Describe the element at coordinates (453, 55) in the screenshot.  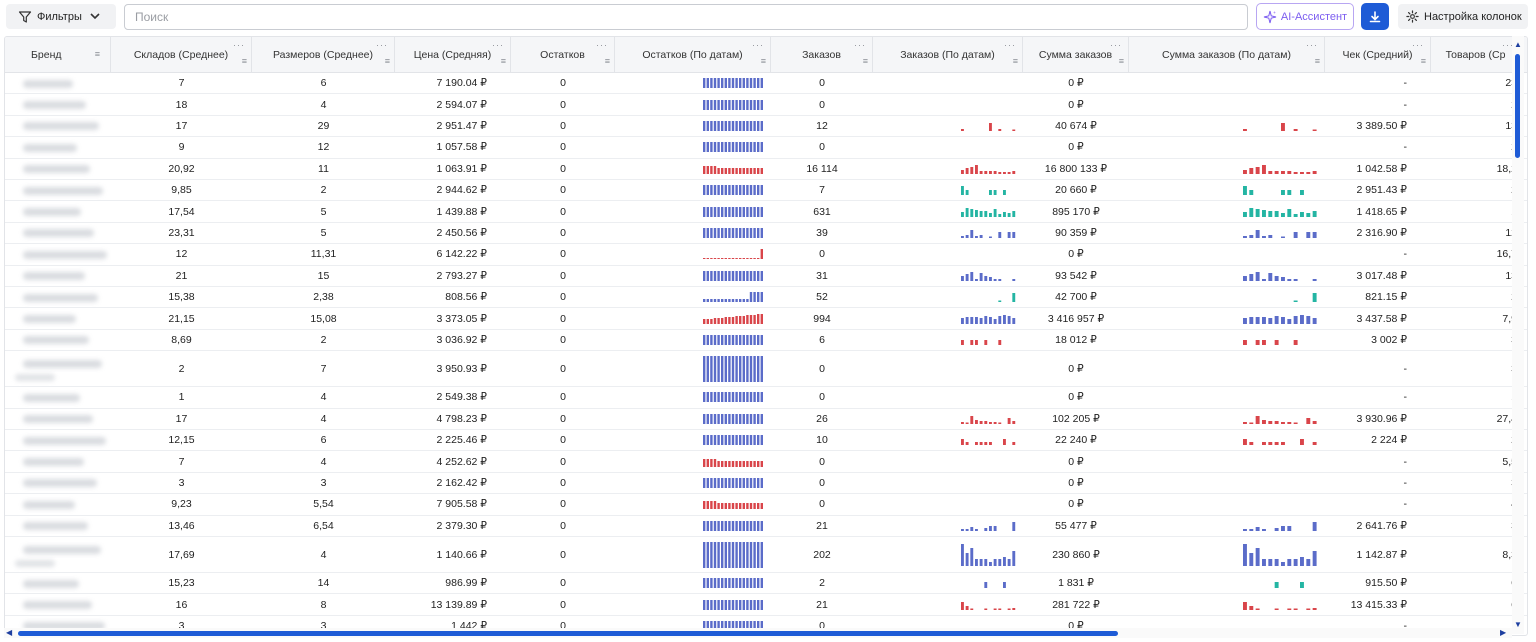
I see `column-header-price: Цена (Средняя) ··· ≡` at that location.